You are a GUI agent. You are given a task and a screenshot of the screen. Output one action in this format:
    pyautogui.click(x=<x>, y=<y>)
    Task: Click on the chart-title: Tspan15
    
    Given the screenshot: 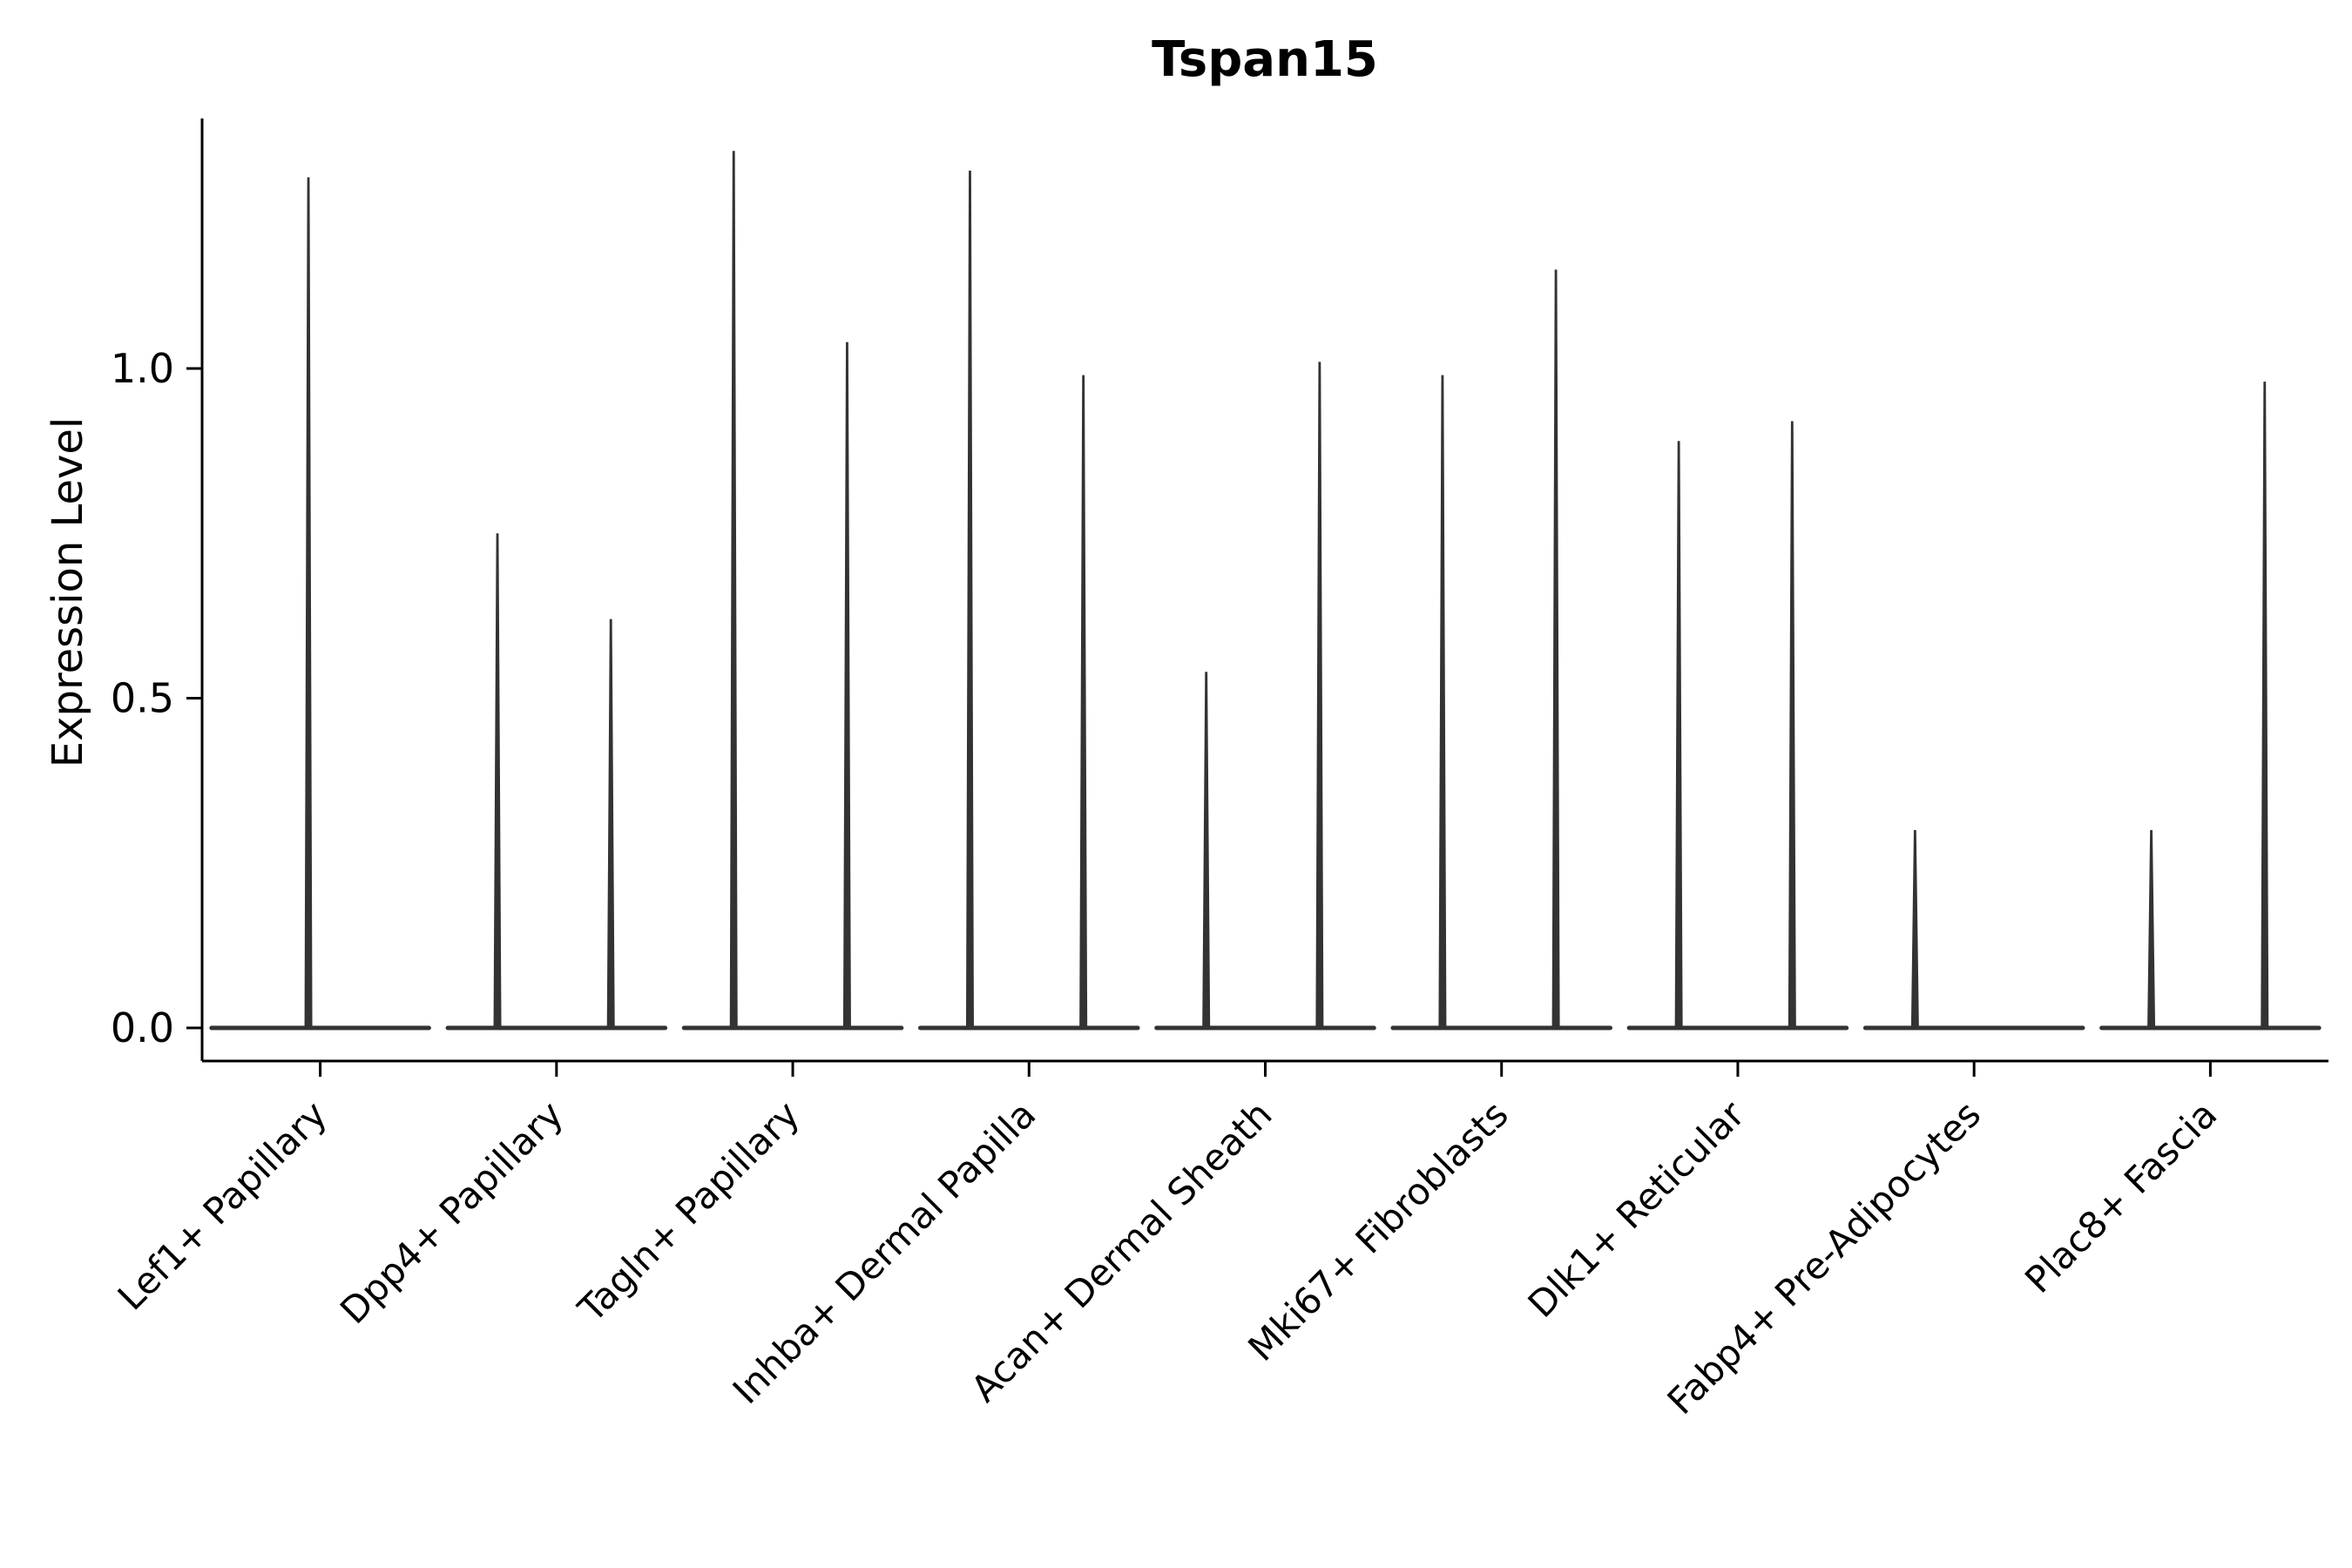 What is the action you would take?
    pyautogui.click(x=1265, y=59)
    